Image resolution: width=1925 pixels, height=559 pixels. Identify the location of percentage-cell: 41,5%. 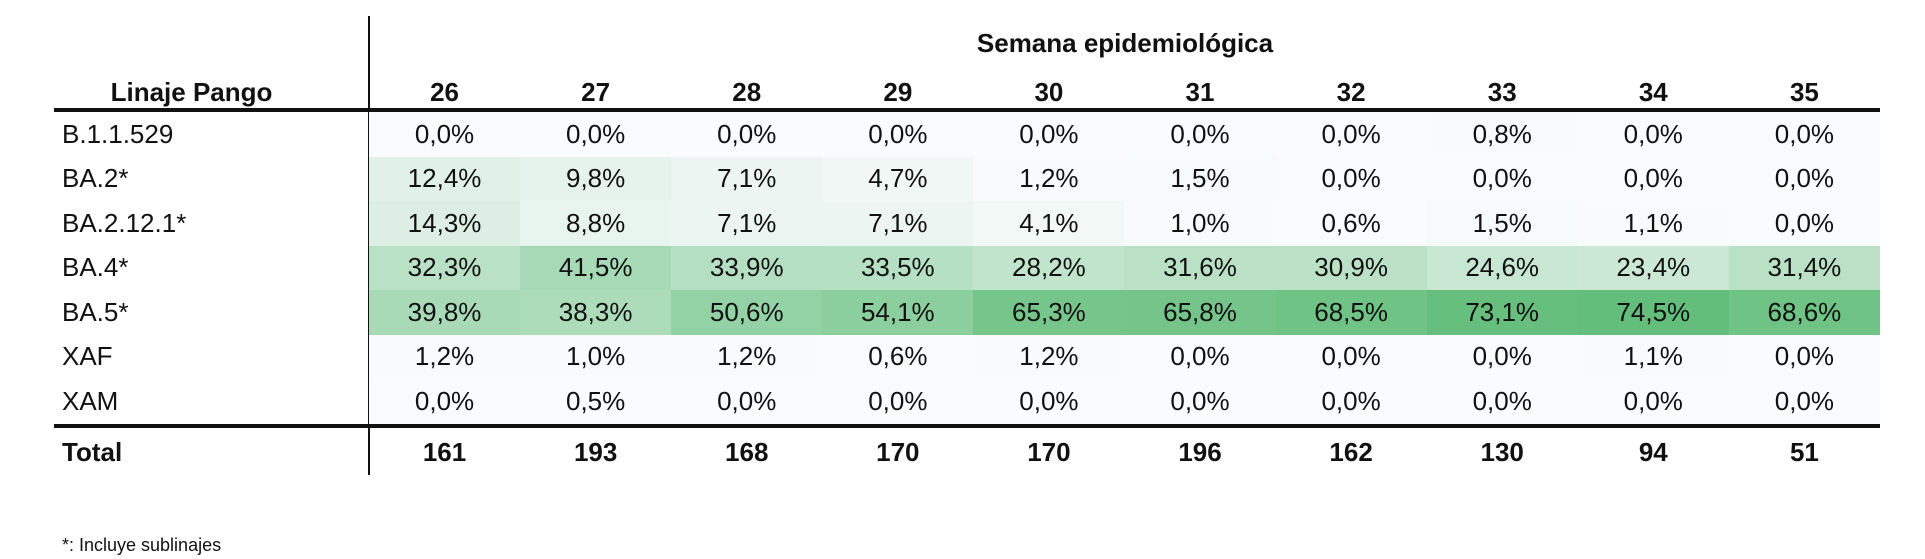
(596, 267).